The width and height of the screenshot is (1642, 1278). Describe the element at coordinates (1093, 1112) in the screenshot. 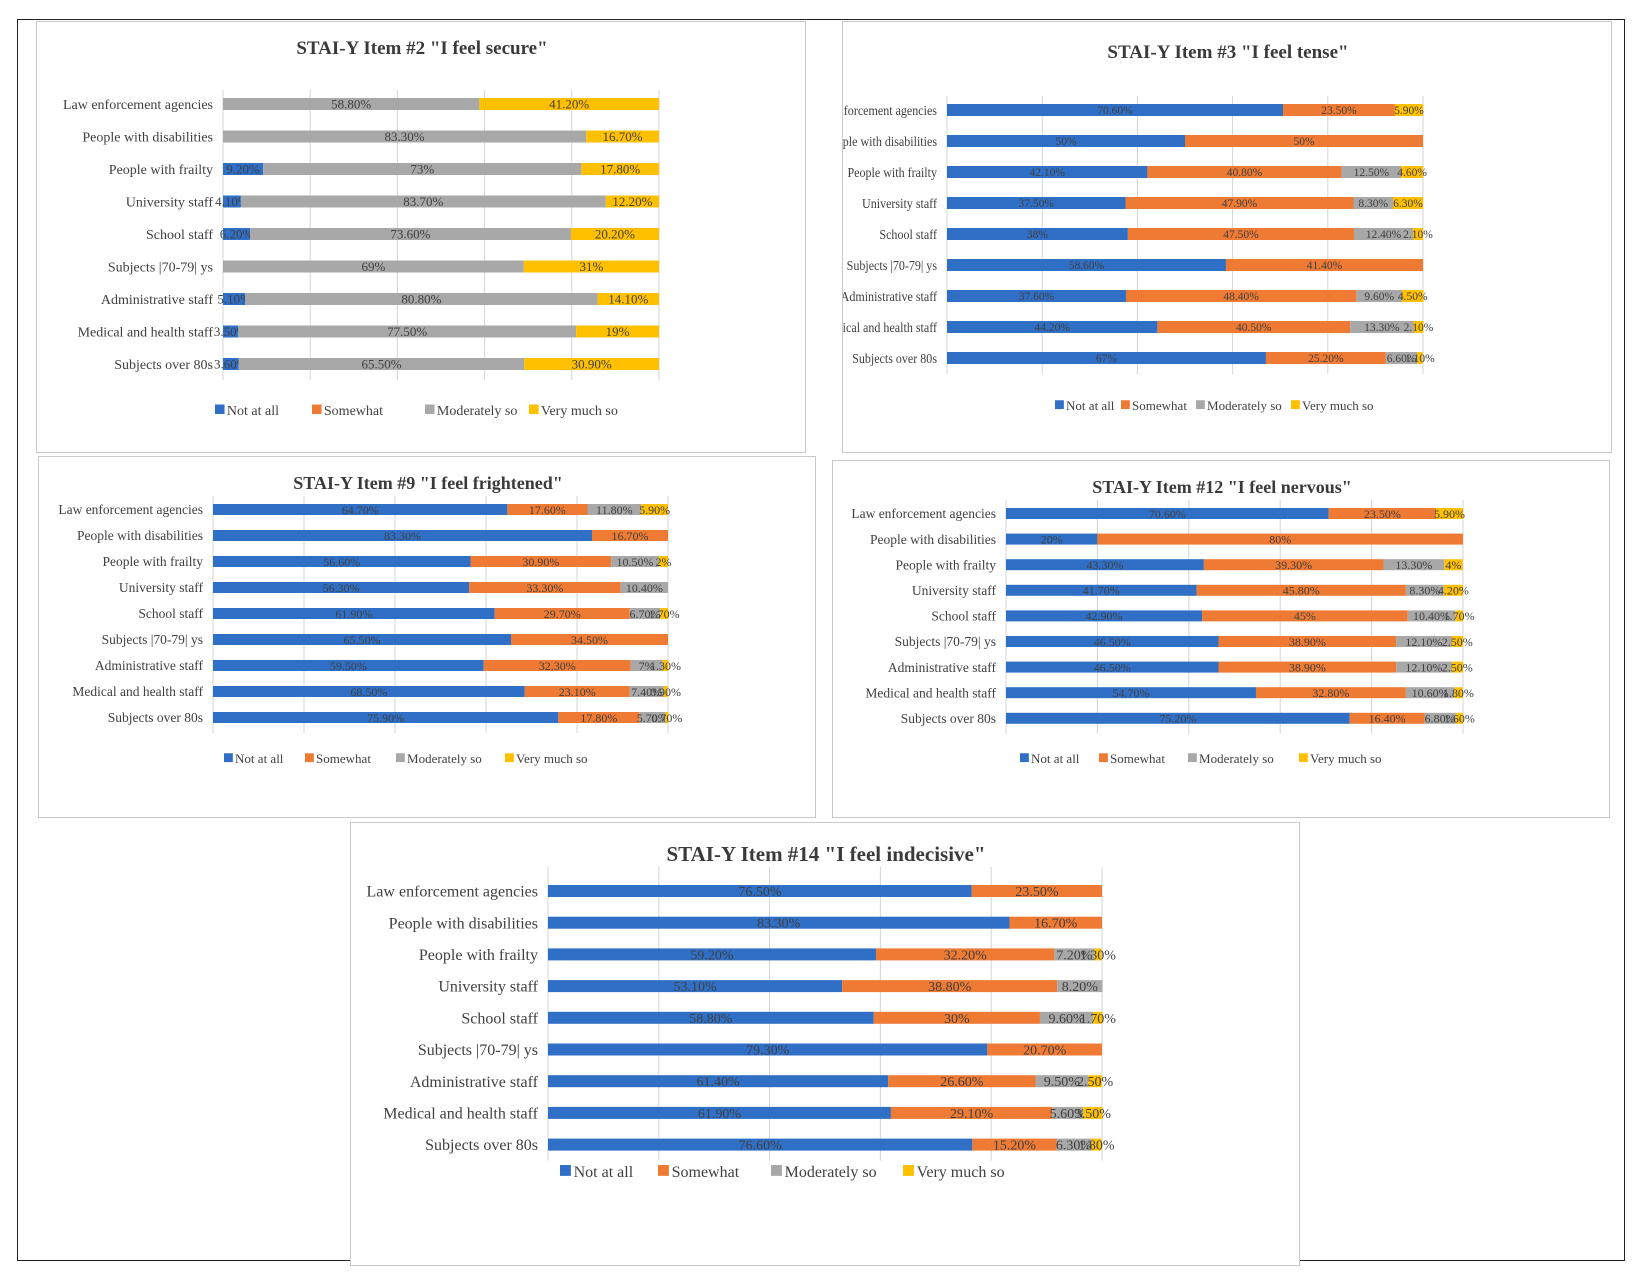

I see `bar-very-much-so-medical-and-health-staff` at that location.